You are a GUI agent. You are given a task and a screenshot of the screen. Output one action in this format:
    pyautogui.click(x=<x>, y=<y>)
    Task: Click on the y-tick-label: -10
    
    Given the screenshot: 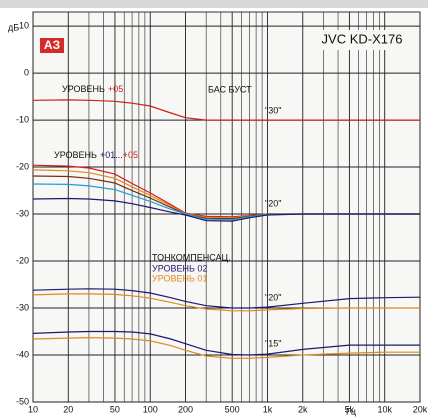 What is the action you would take?
    pyautogui.click(x=22, y=119)
    